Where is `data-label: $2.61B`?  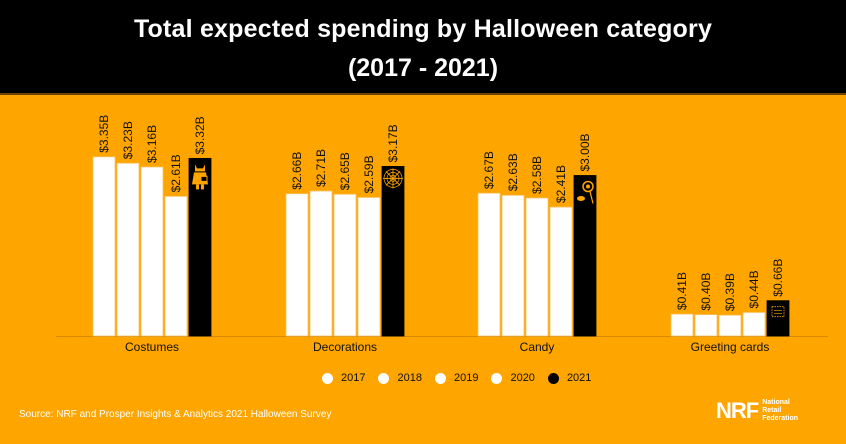
data-label: $2.61B is located at coordinates (176, 173).